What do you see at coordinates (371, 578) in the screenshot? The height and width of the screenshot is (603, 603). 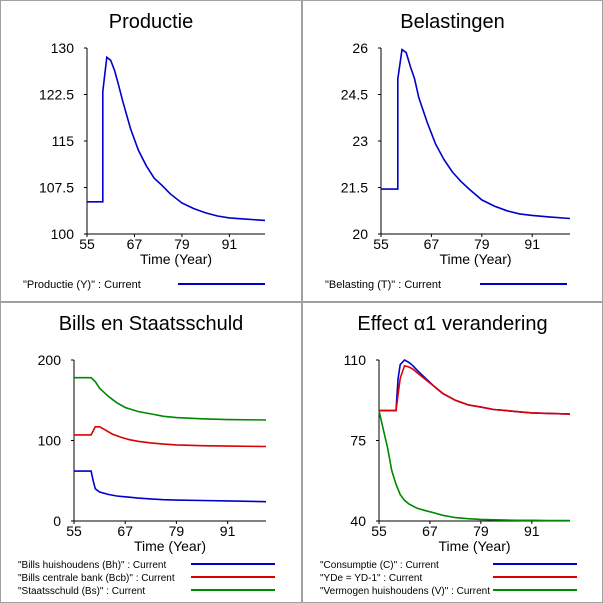 I see `legend-label: "YDe = YD-1" : Current` at bounding box center [371, 578].